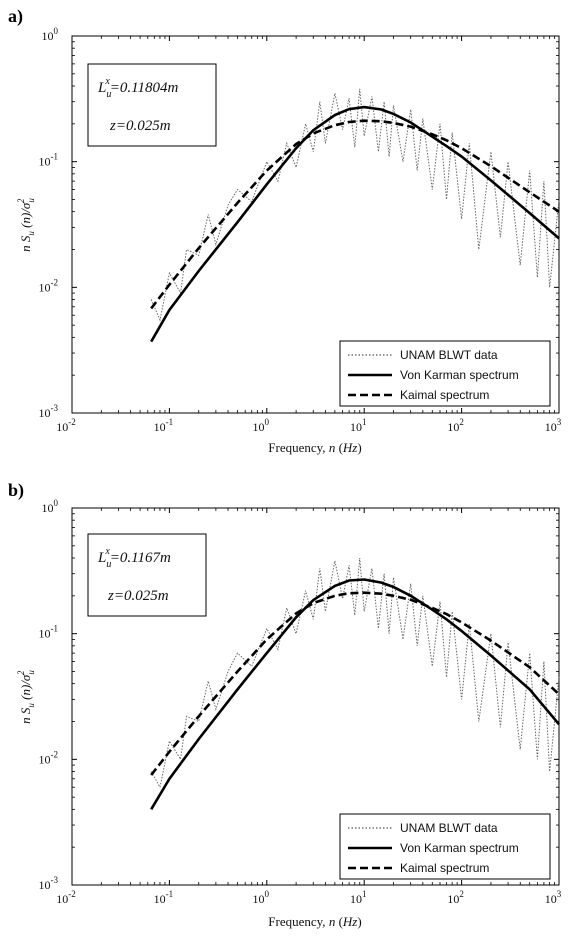 This screenshot has width=579, height=937. Describe the element at coordinates (459, 848) in the screenshot. I see `legend-label-vonkarman-b: Von Karman spectrum` at that location.